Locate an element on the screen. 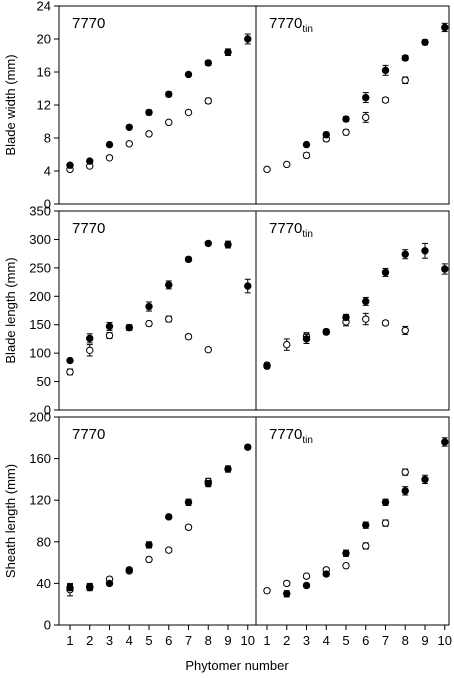 This screenshot has height=678, width=454. y-tick-label: 4 is located at coordinates (47, 171).